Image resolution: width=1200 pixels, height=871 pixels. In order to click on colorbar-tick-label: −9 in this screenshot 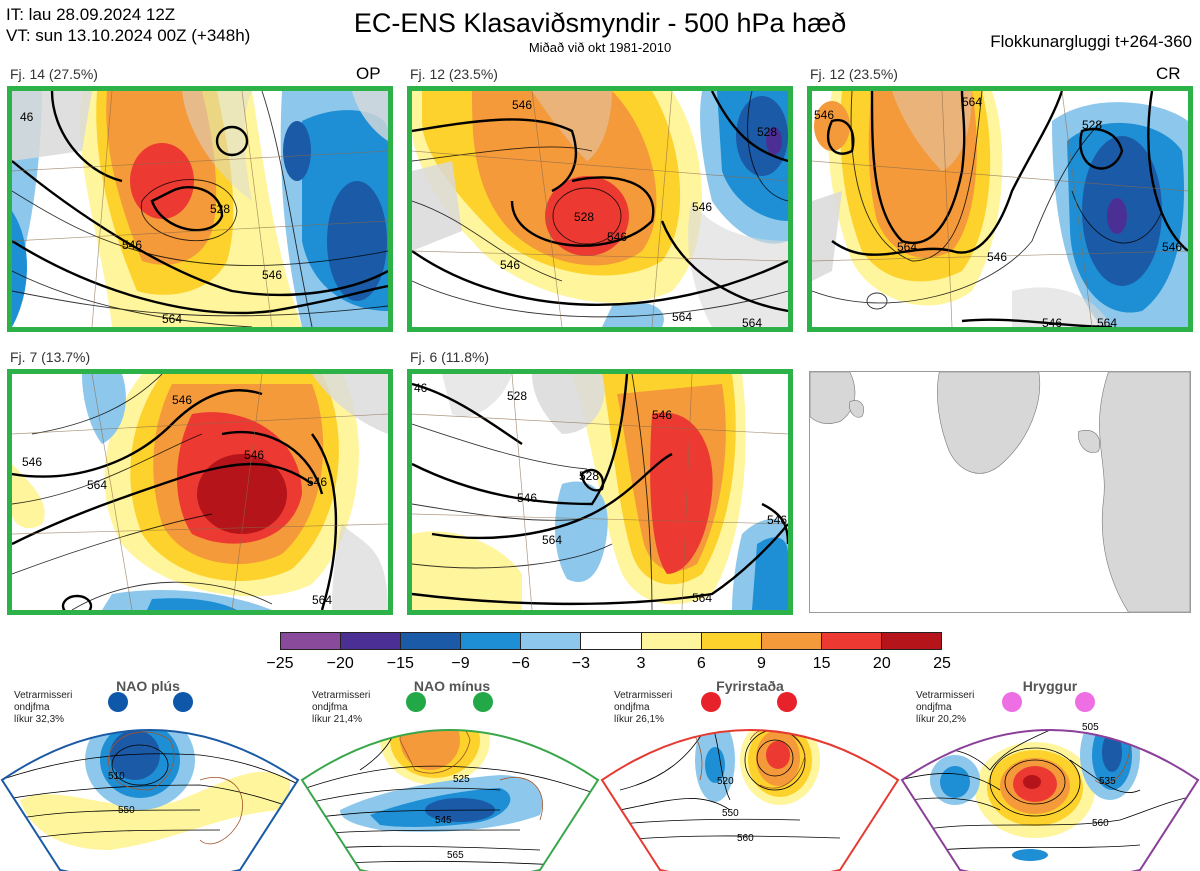, I will do `click(460, 663)`.